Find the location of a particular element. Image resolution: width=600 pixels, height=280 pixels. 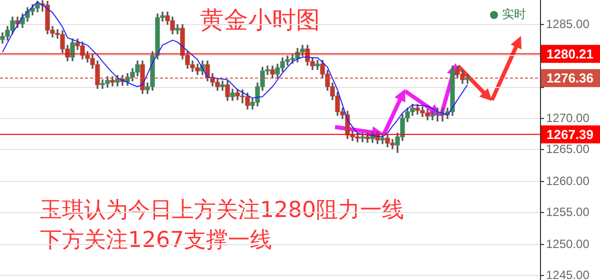

y-tick-label: 1250.00 is located at coordinates (568, 243).